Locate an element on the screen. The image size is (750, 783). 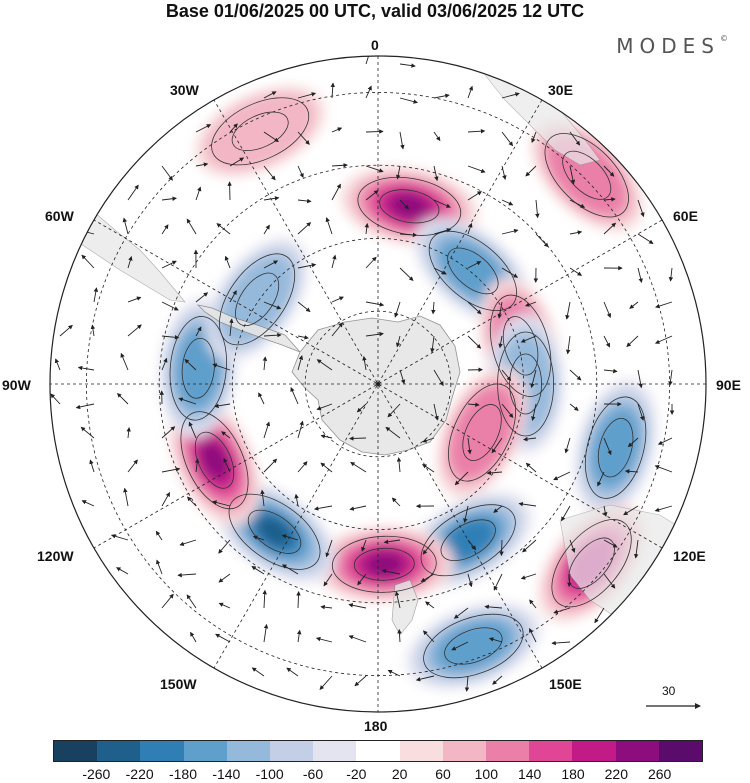
lon-label-150e: 150E is located at coordinates (565, 684).